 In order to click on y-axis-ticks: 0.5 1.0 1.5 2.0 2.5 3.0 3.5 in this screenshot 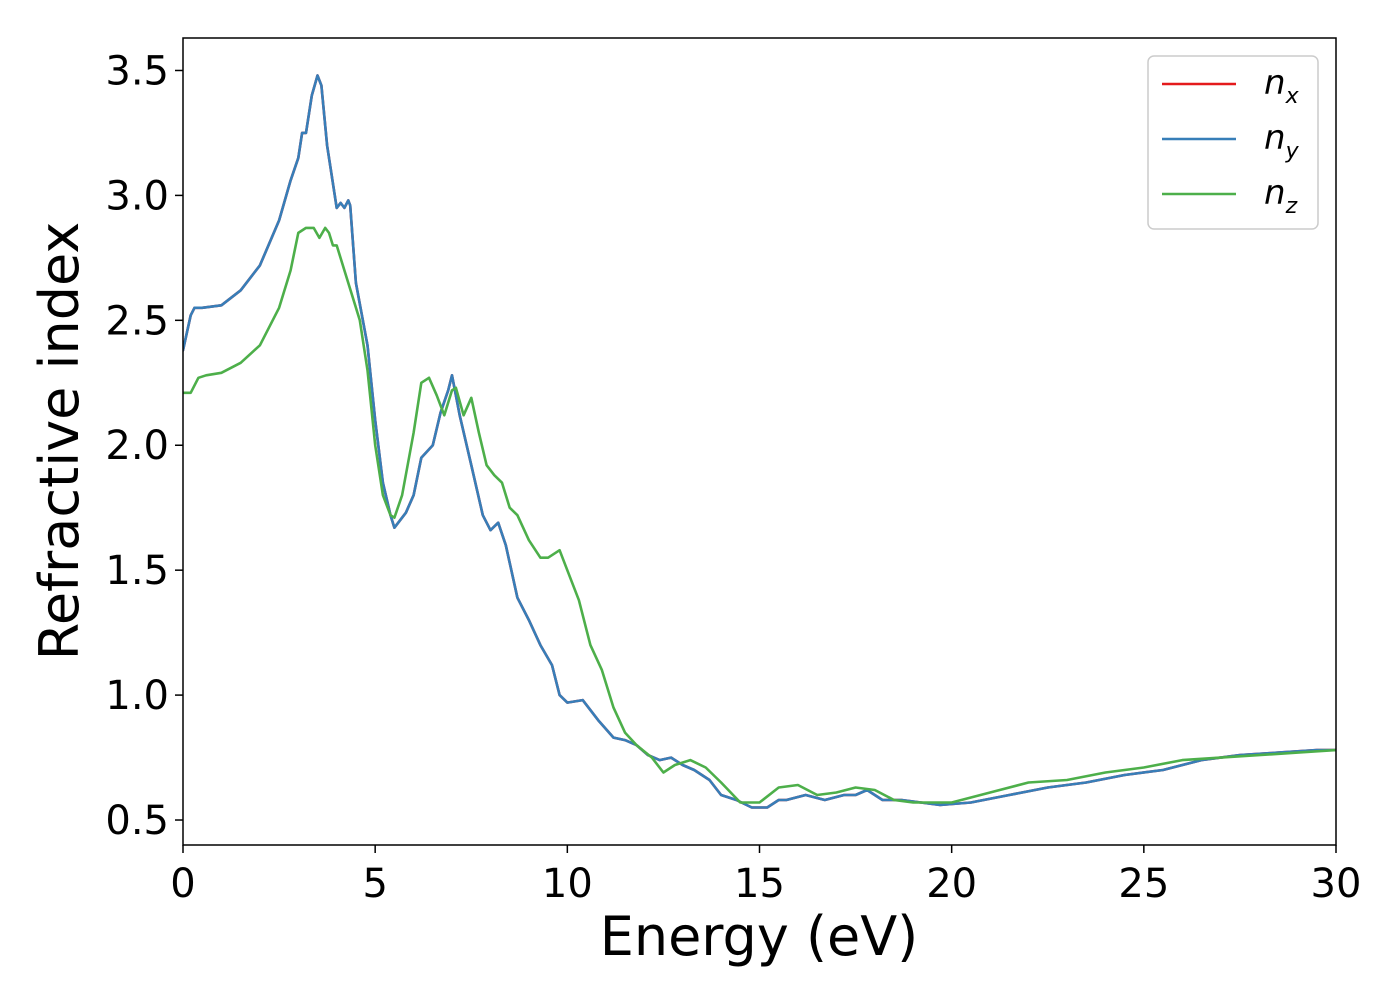, I will do `click(144, 446)`.